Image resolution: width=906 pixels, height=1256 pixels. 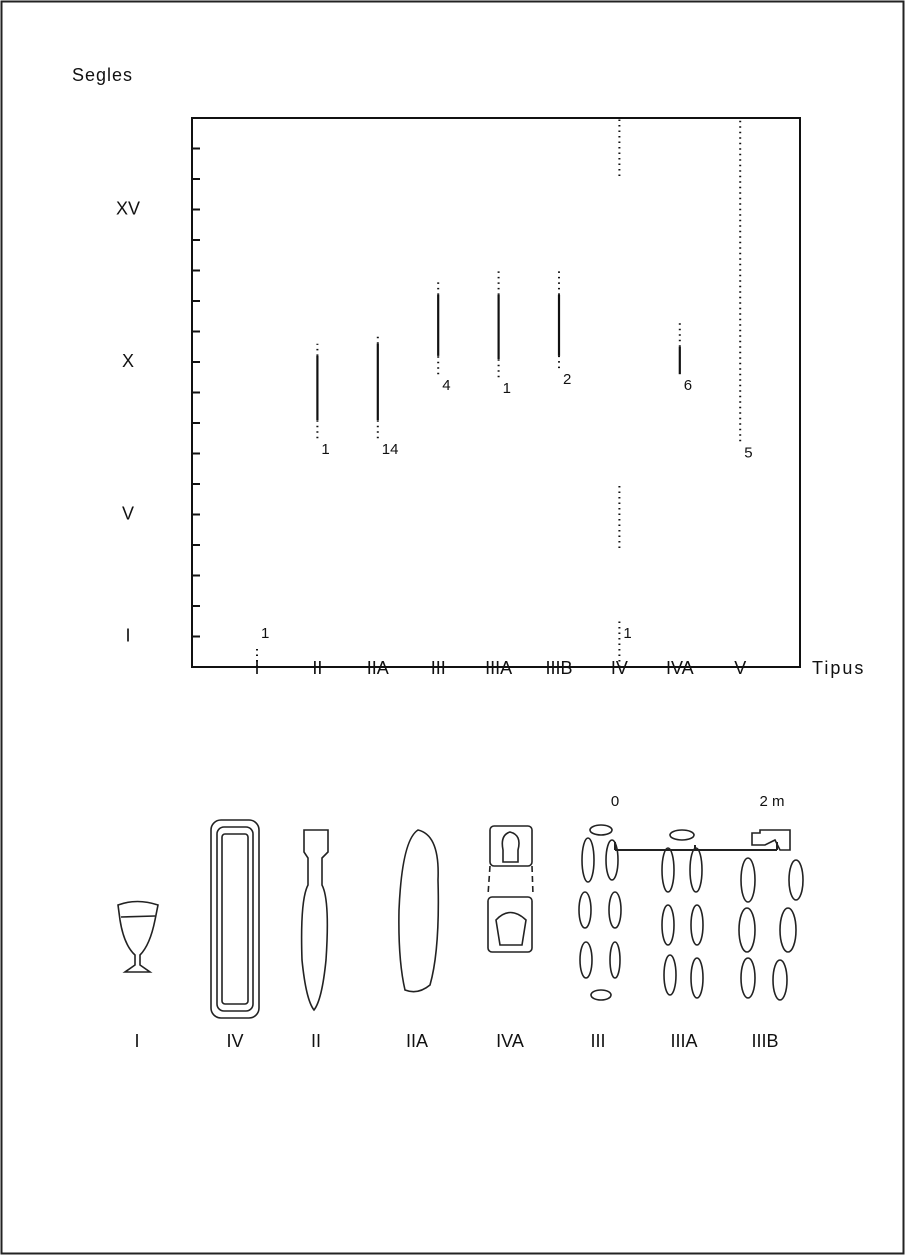 What do you see at coordinates (696, 846) in the screenshot?
I see `scale-bar` at bounding box center [696, 846].